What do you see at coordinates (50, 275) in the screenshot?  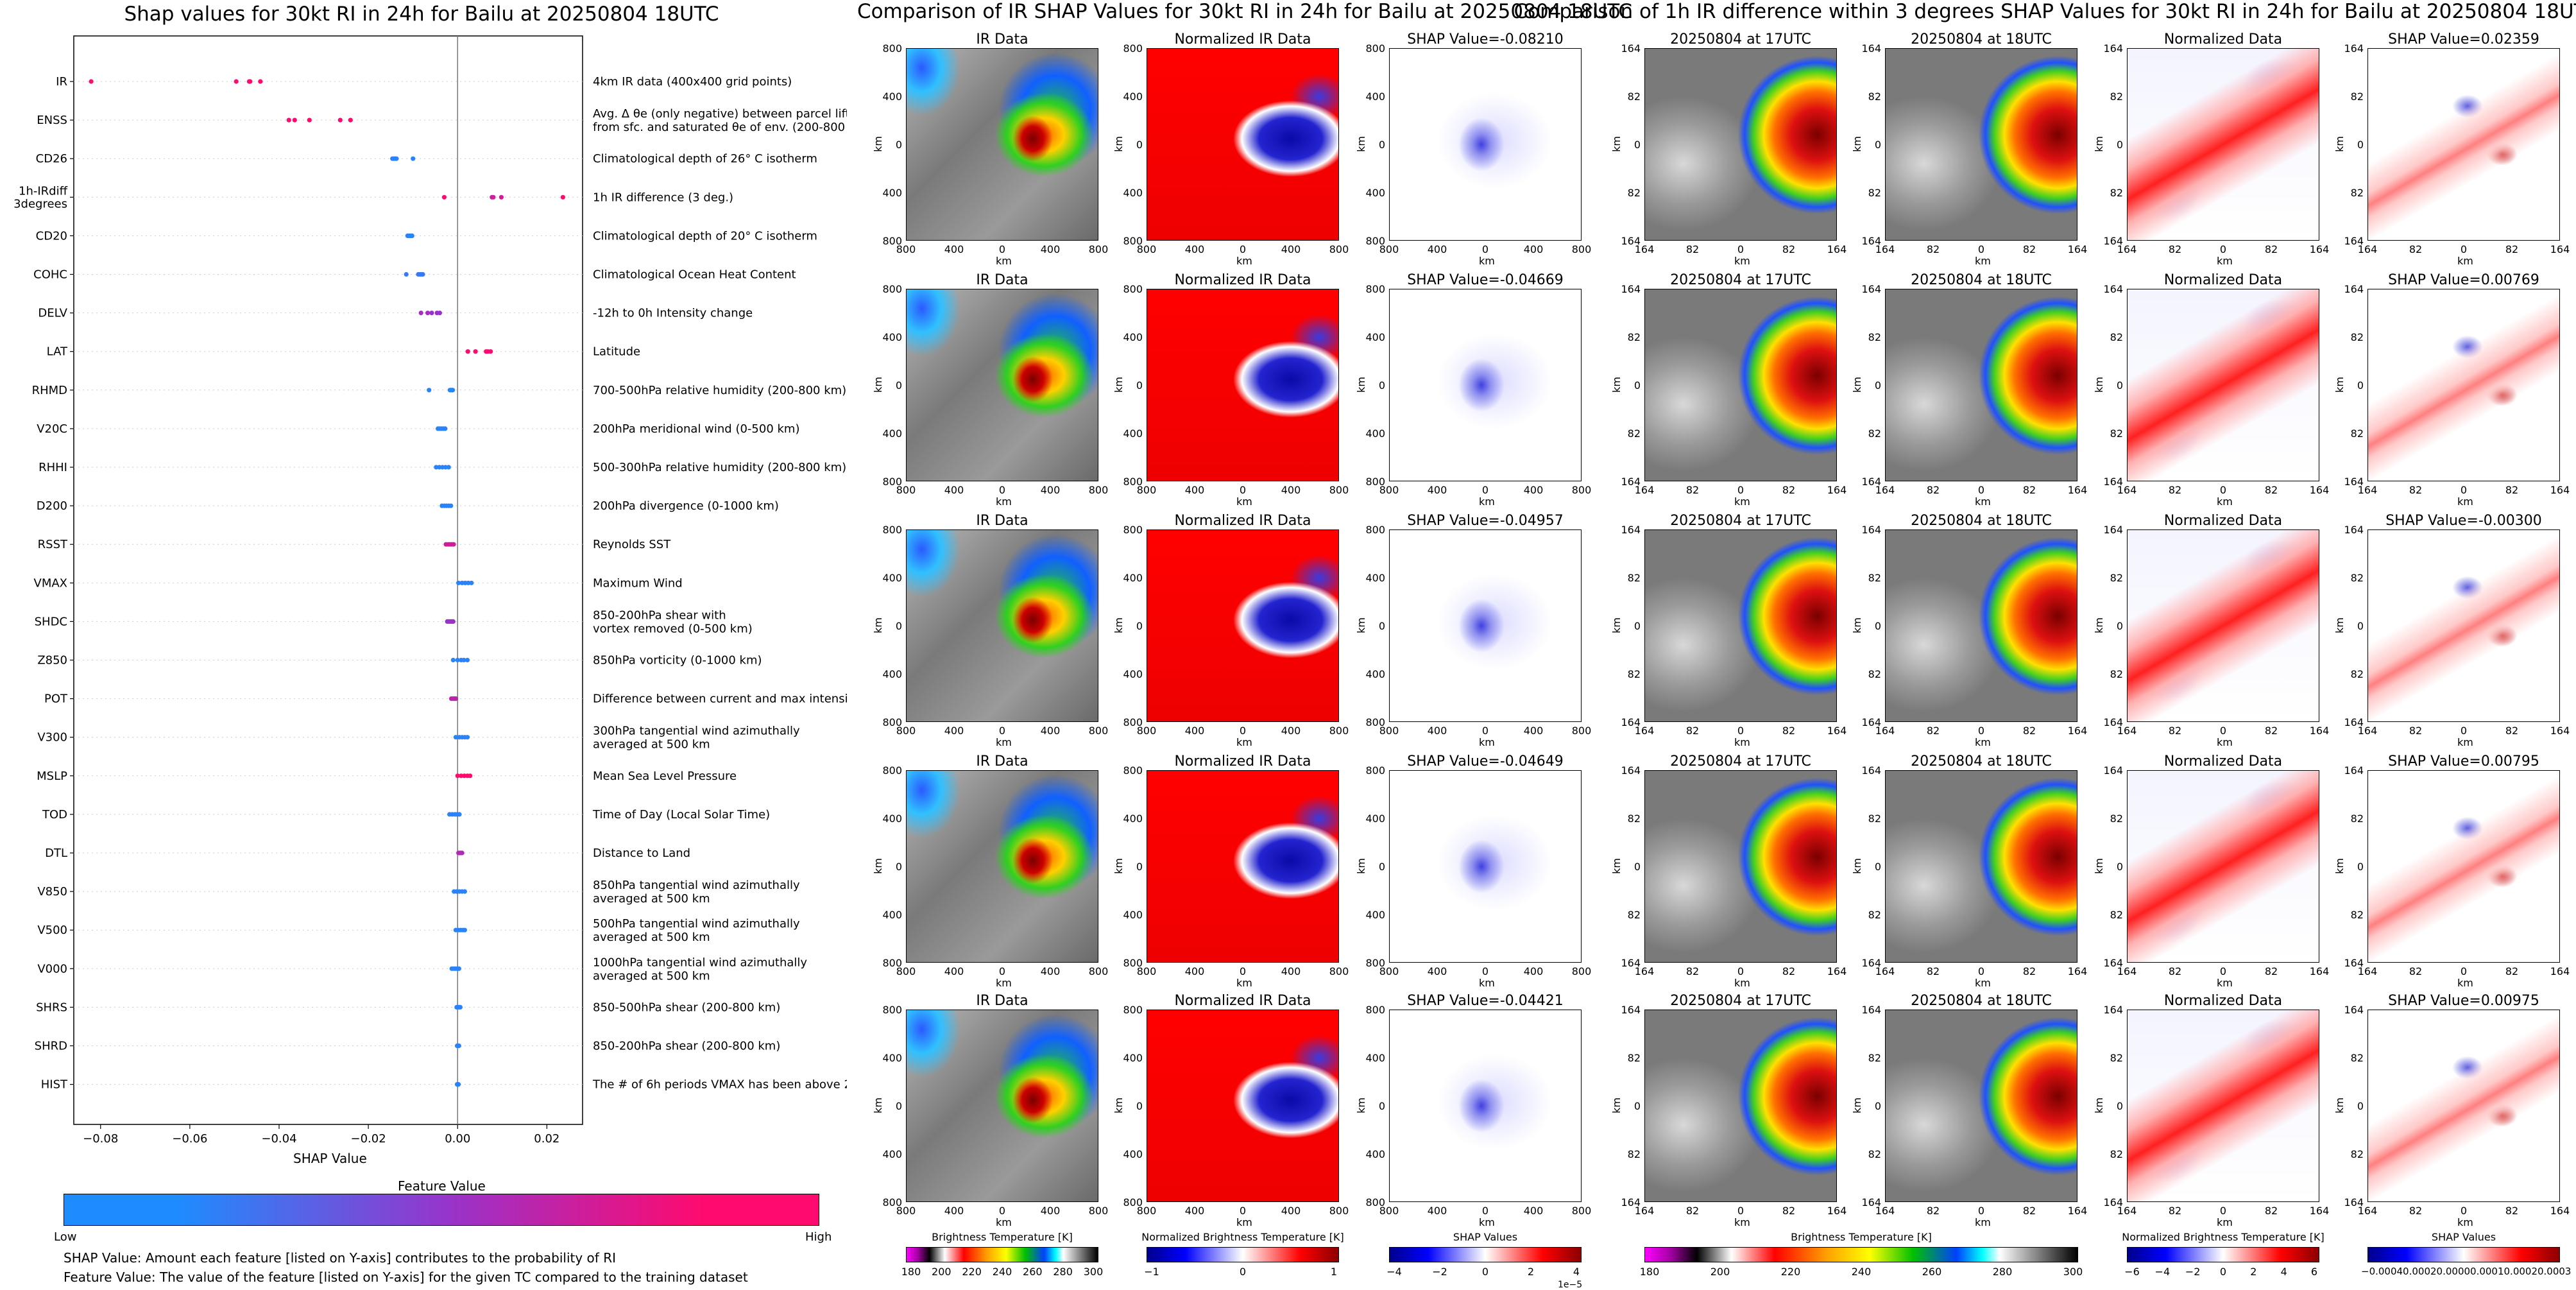 I see `y-tick-label: COHC` at bounding box center [50, 275].